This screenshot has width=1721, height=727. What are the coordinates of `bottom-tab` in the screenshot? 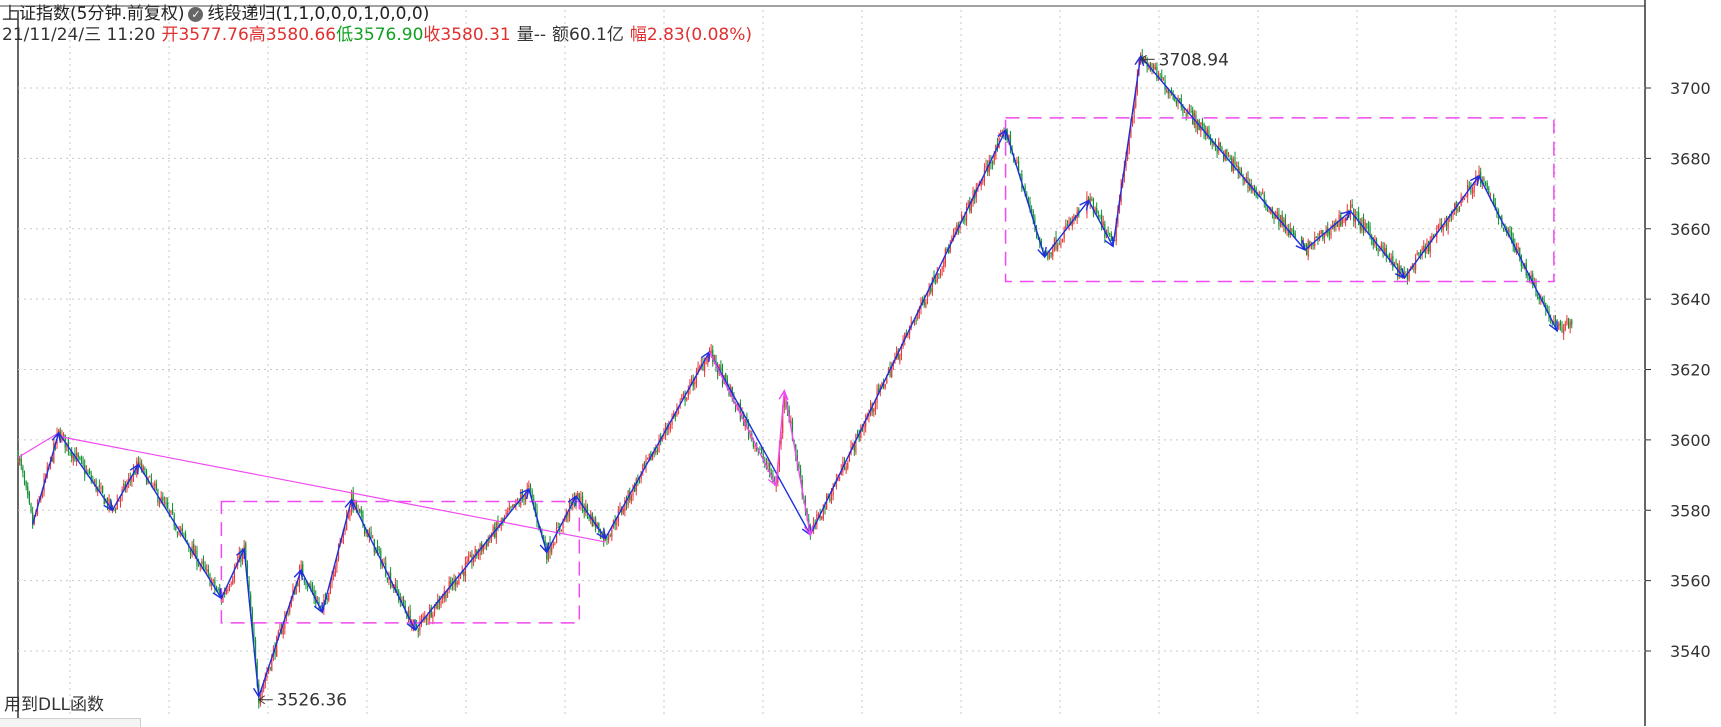 It's located at (70, 722).